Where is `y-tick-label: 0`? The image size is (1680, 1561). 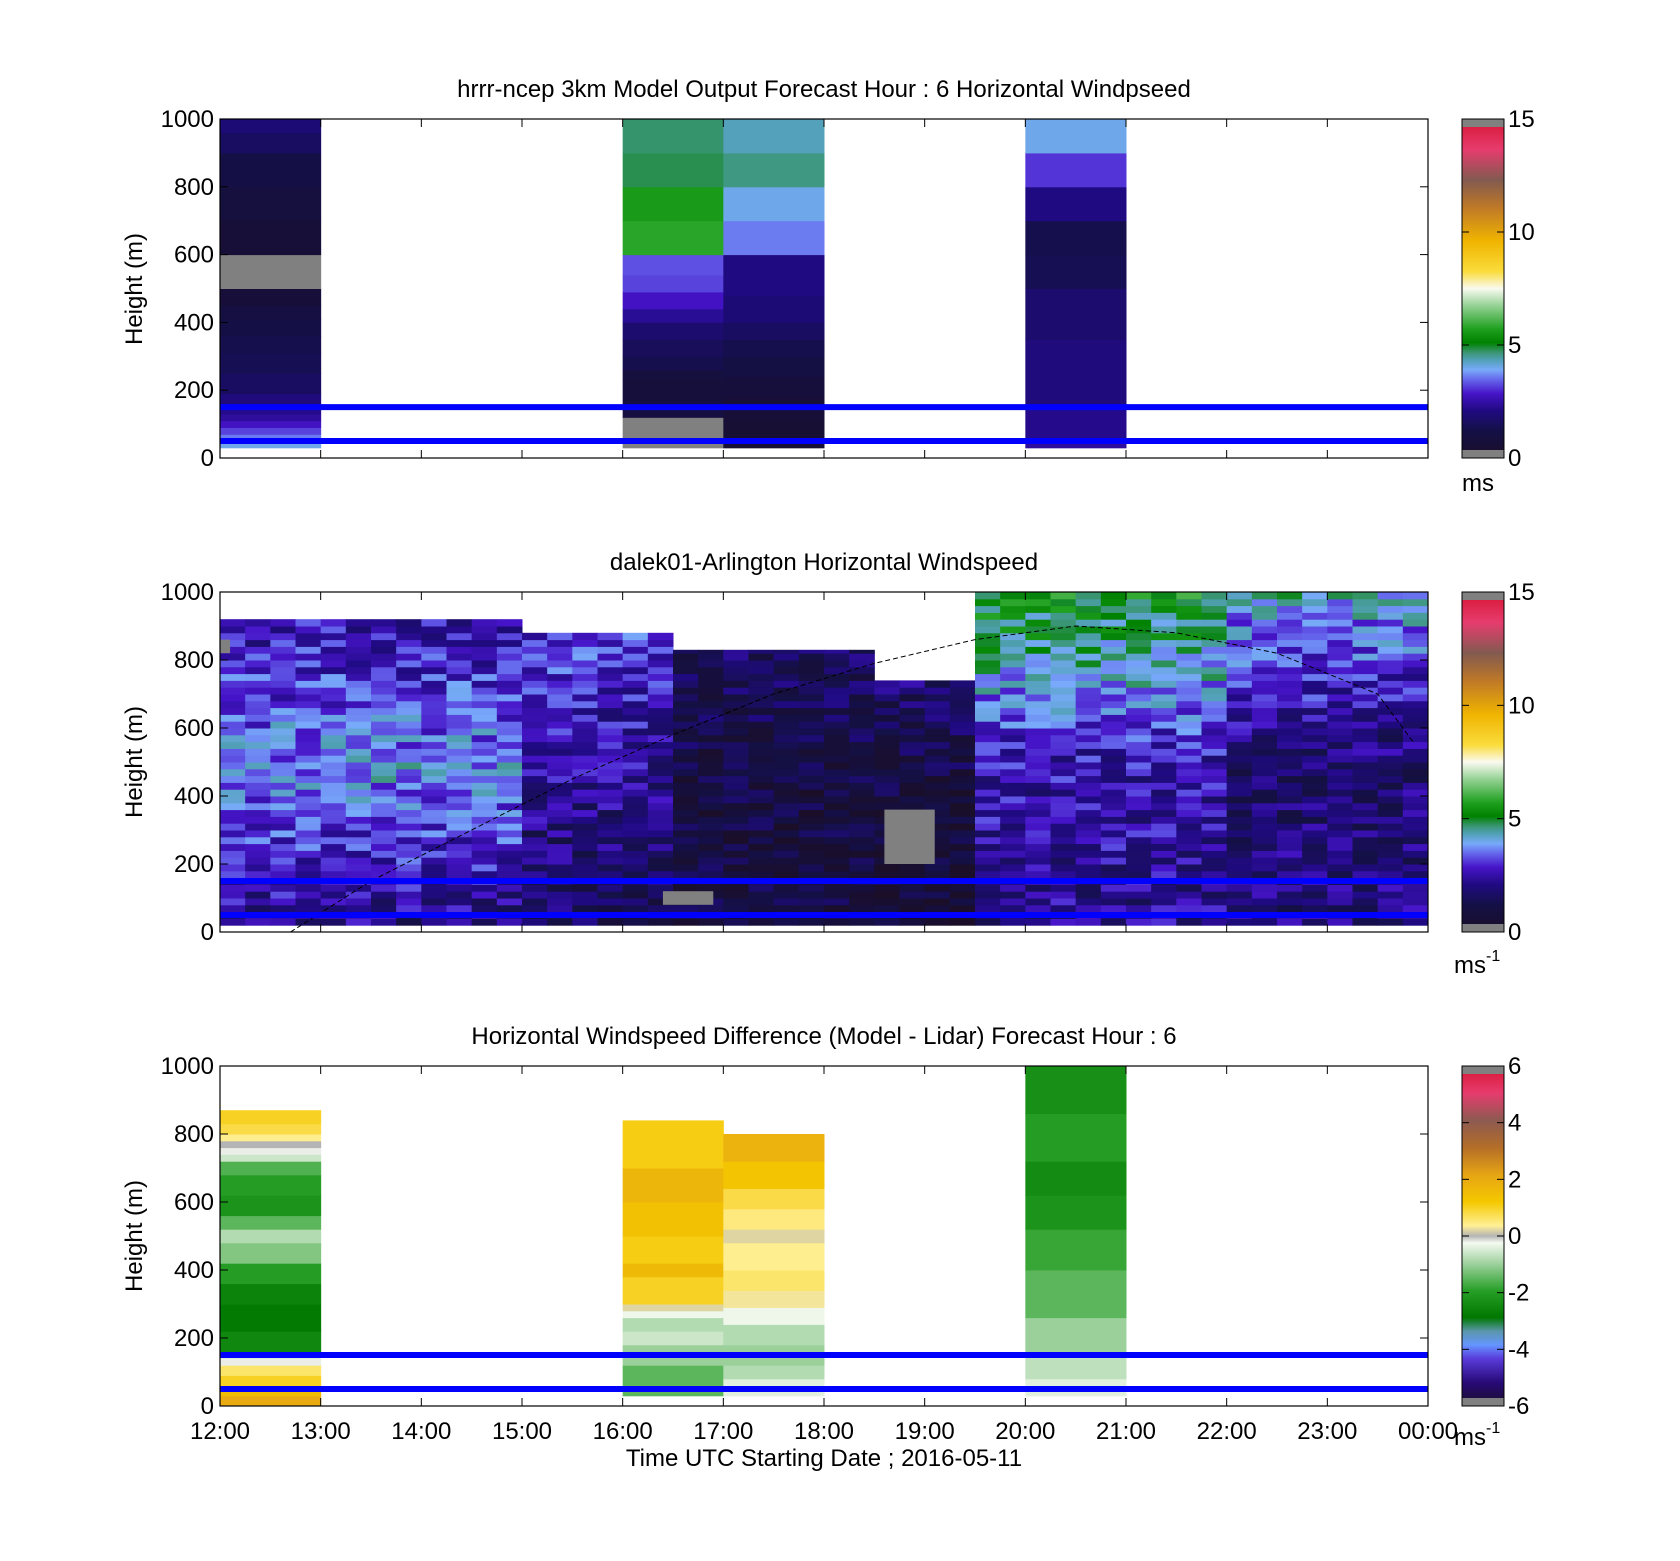 y-tick-label: 0 is located at coordinates (207, 932).